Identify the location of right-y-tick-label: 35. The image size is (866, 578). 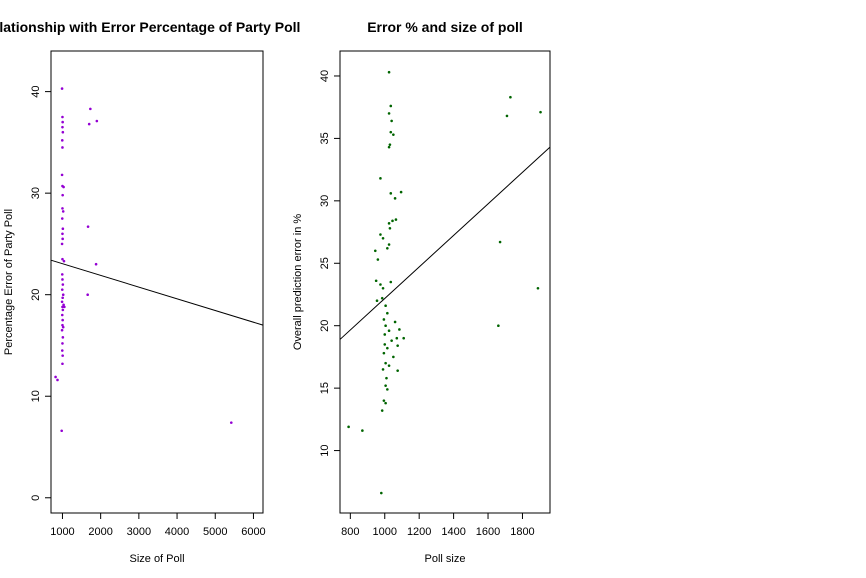
(325, 138).